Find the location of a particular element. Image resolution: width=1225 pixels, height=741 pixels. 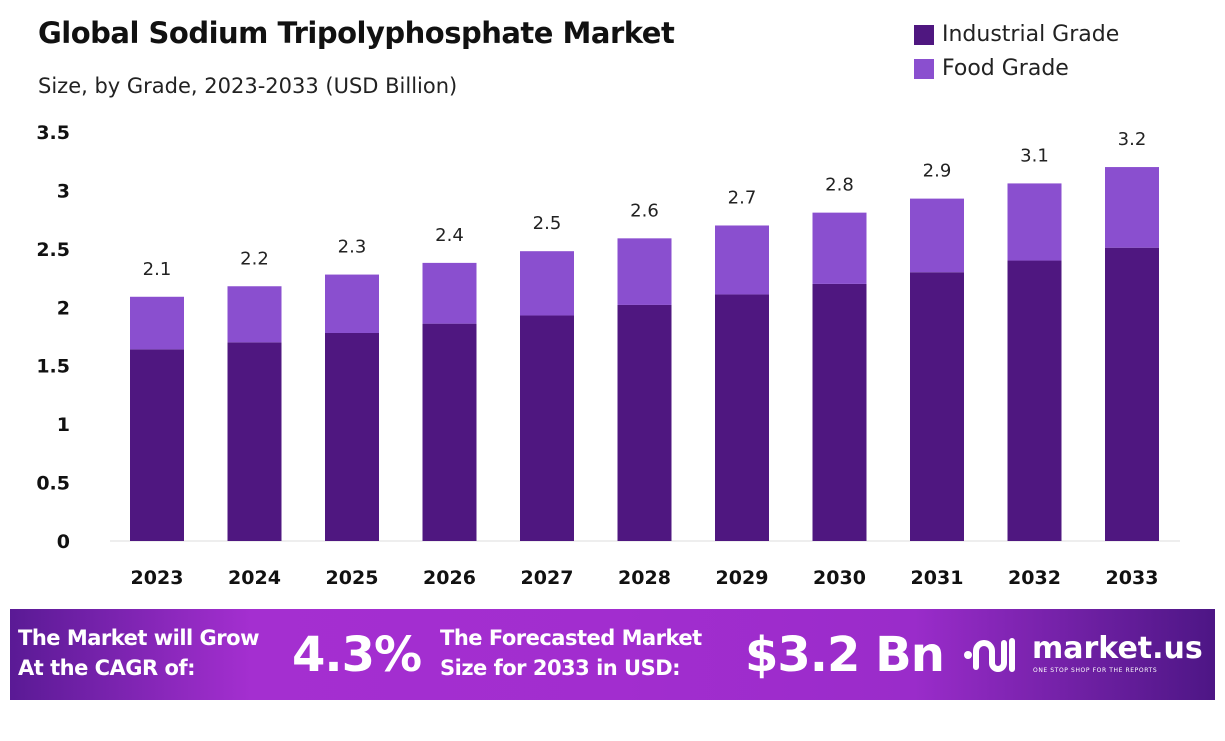

cagr-label: The Market will Grow At the CAGR of: is located at coordinates (138, 653).